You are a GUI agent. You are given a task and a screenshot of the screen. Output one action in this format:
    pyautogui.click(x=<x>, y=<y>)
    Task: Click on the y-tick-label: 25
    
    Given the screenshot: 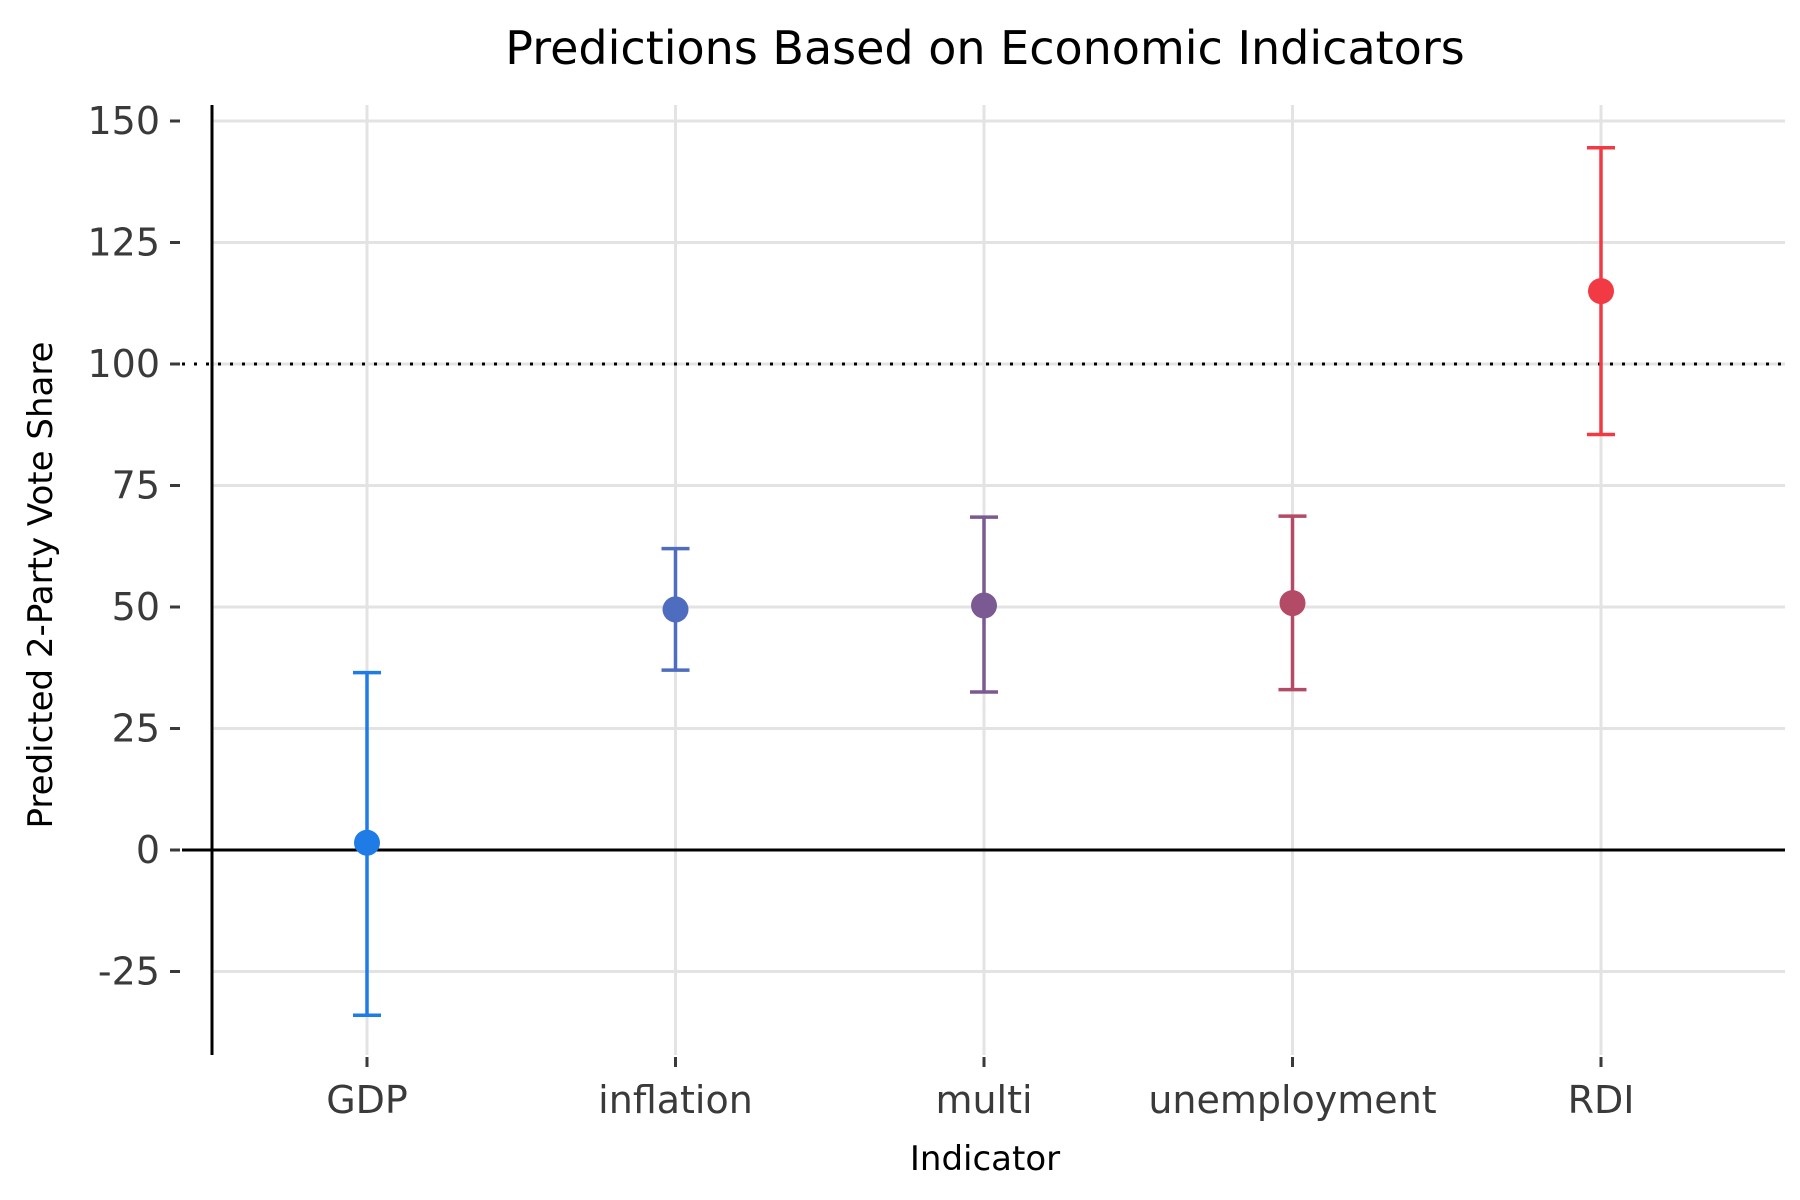 What is the action you would take?
    pyautogui.click(x=136, y=729)
    